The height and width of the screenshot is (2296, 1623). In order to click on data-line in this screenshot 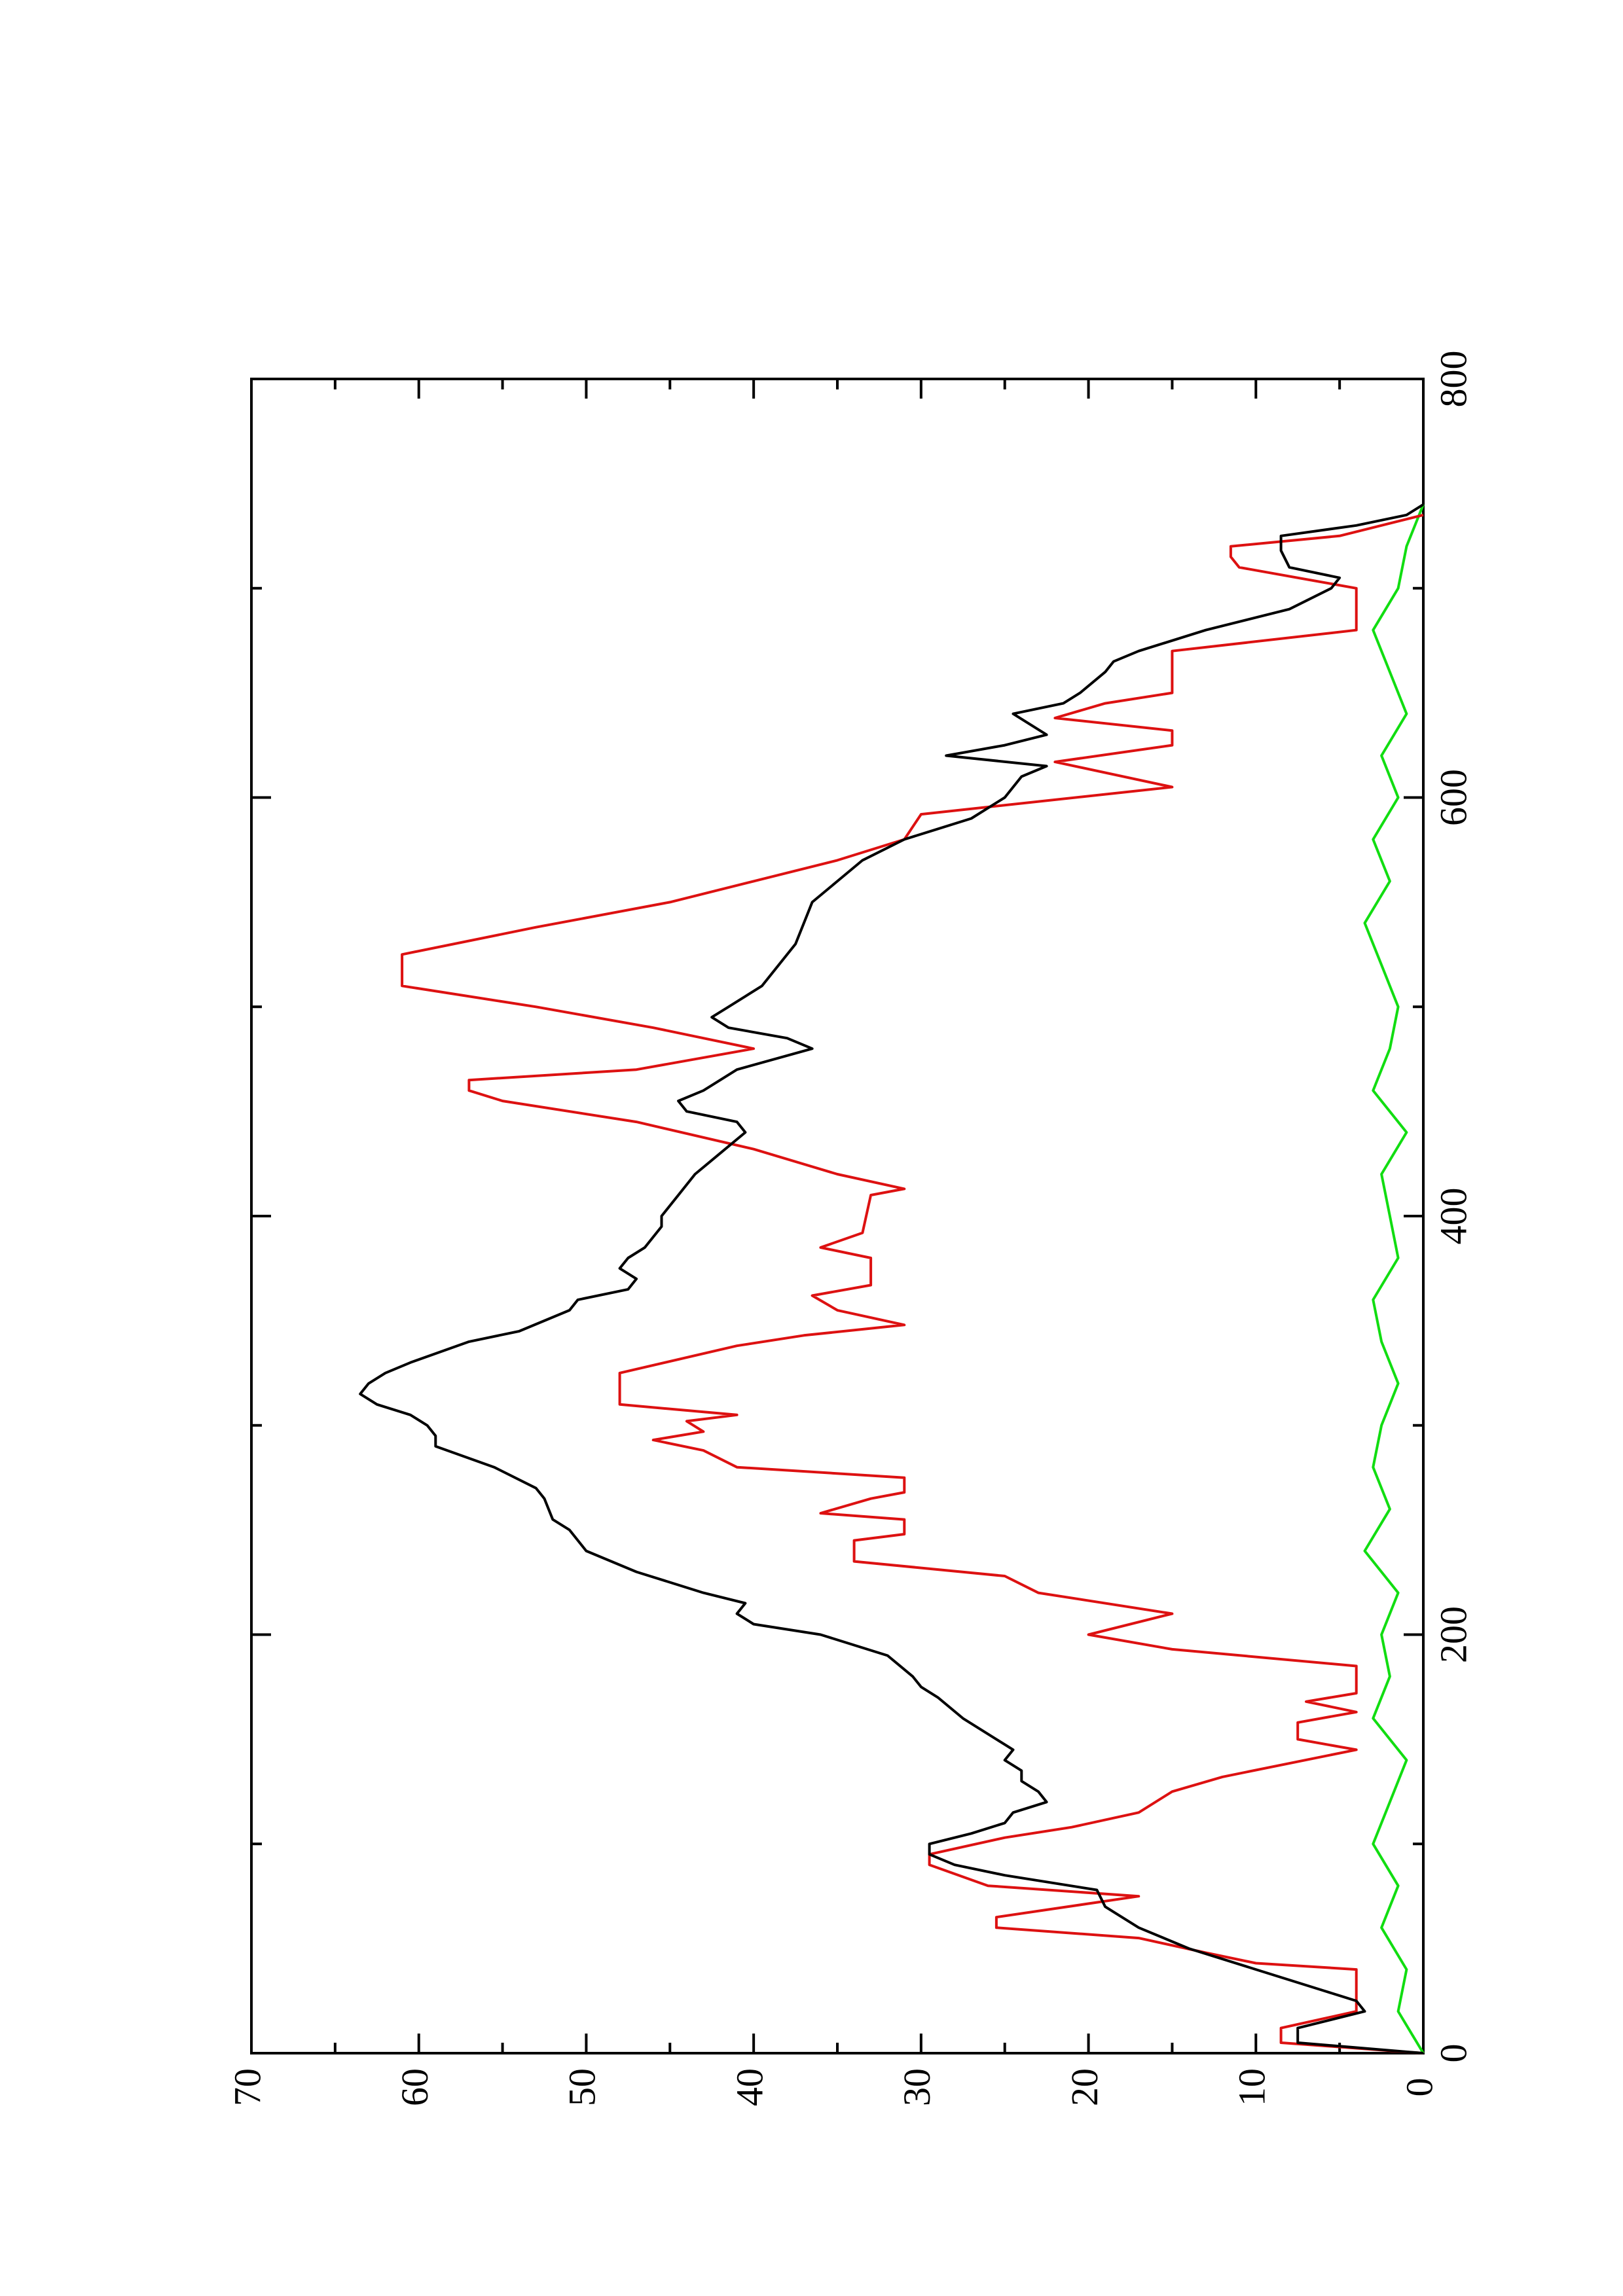, I will do `click(1394, 1279)`.